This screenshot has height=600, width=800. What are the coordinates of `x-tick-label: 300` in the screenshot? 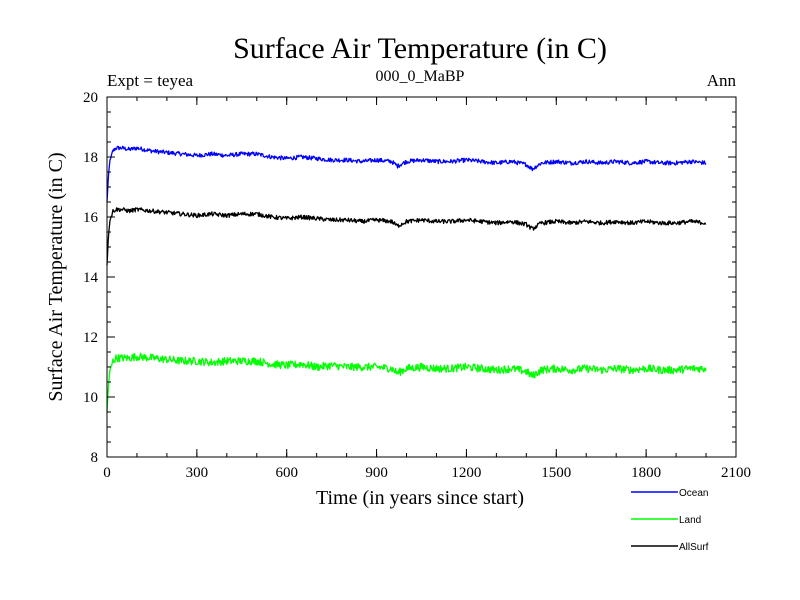 It's located at (197, 473).